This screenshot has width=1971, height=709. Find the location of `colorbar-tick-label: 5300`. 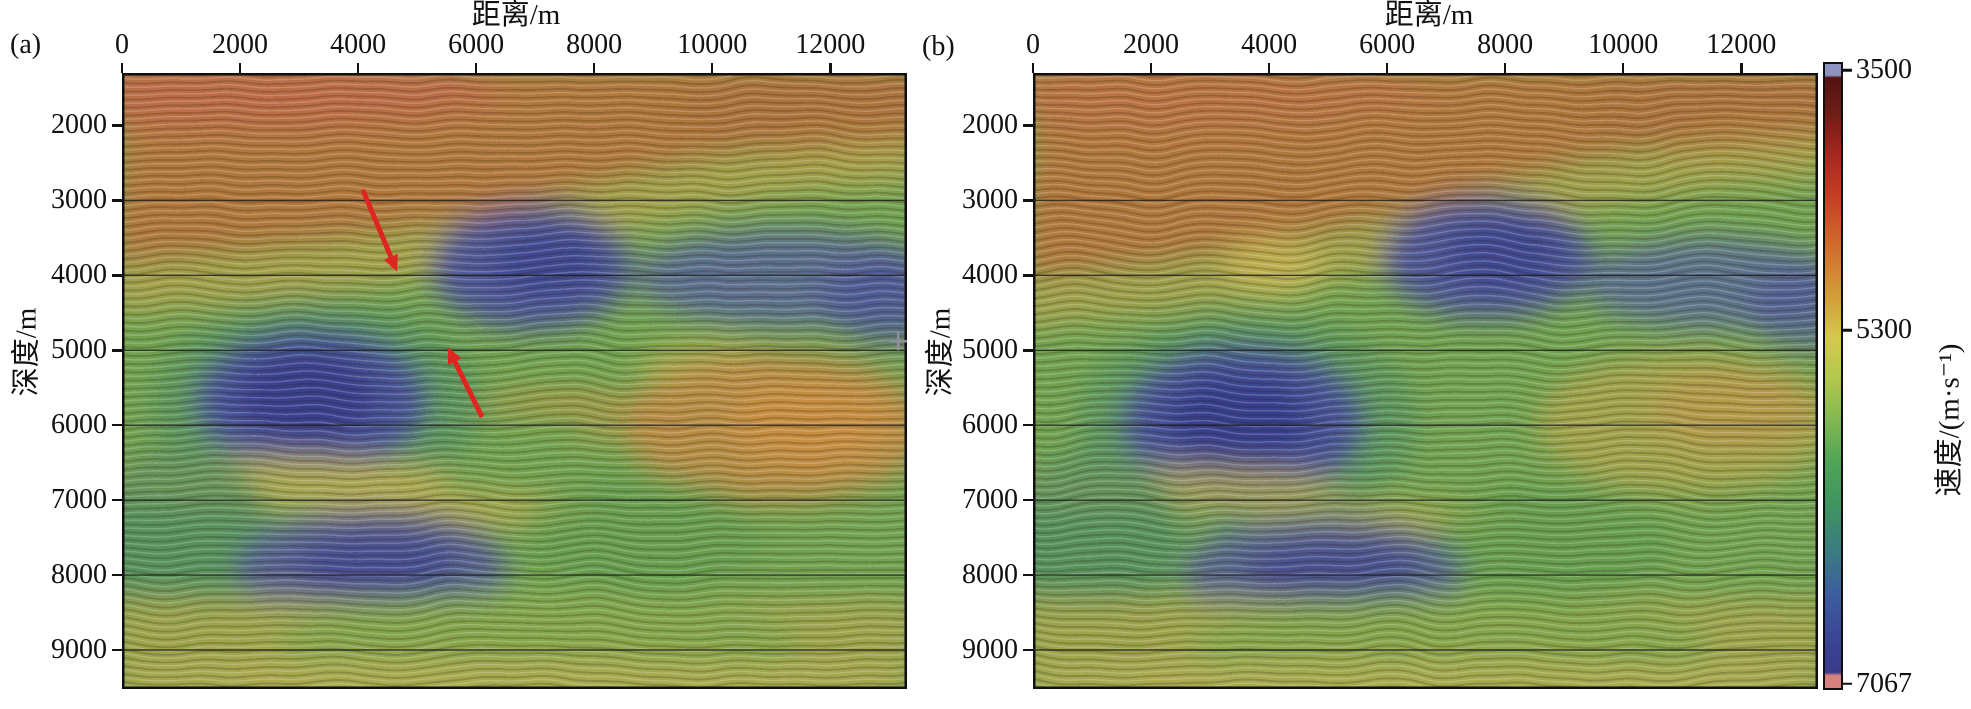

colorbar-tick-label: 5300 is located at coordinates (1884, 330).